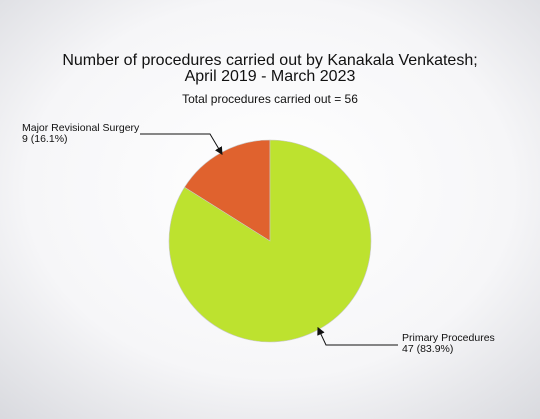 Image resolution: width=540 pixels, height=419 pixels. Describe the element at coordinates (270, 99) in the screenshot. I see `chart-subtitle: Total procedures carried out = 56` at that location.